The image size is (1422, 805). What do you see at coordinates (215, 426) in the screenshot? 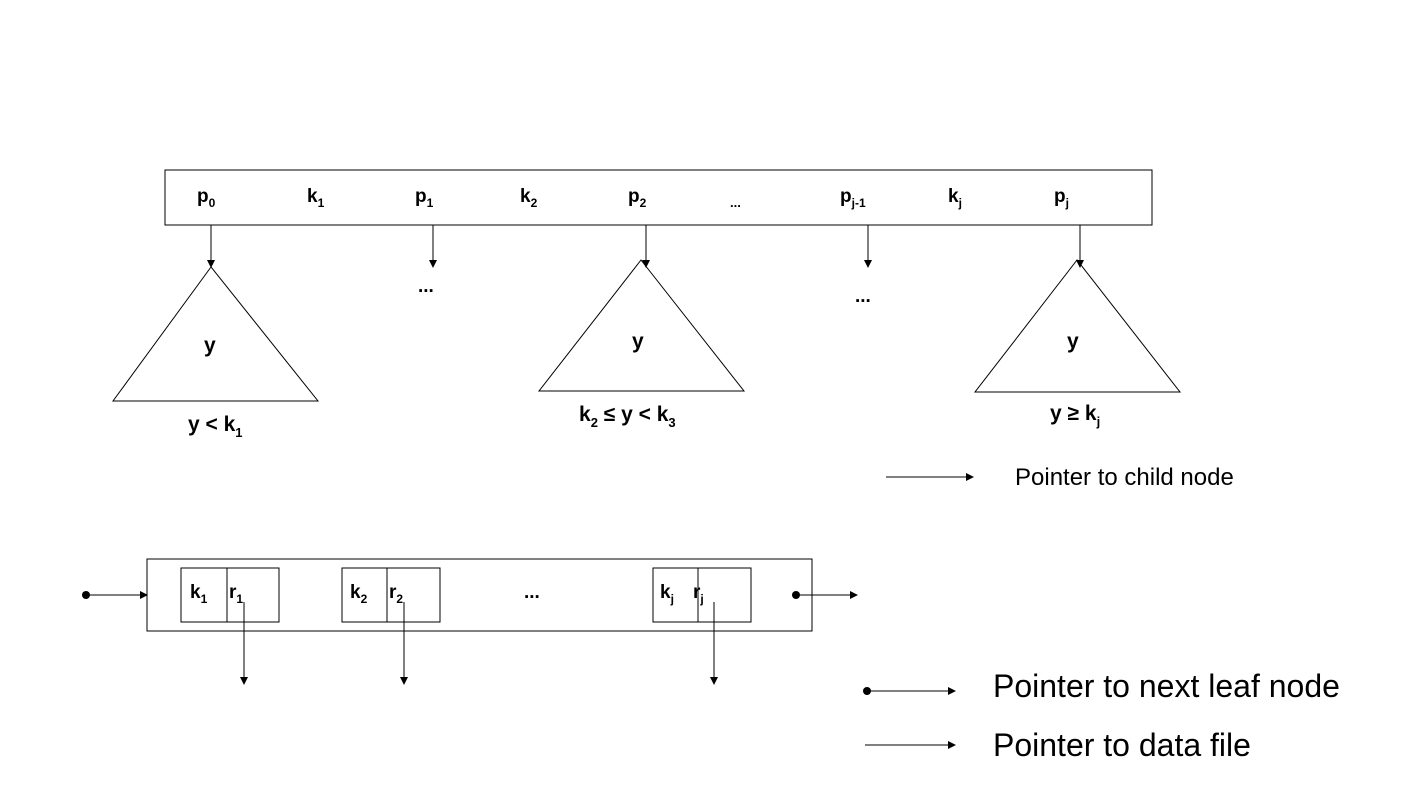
I see `subtree-condition: y < k1` at bounding box center [215, 426].